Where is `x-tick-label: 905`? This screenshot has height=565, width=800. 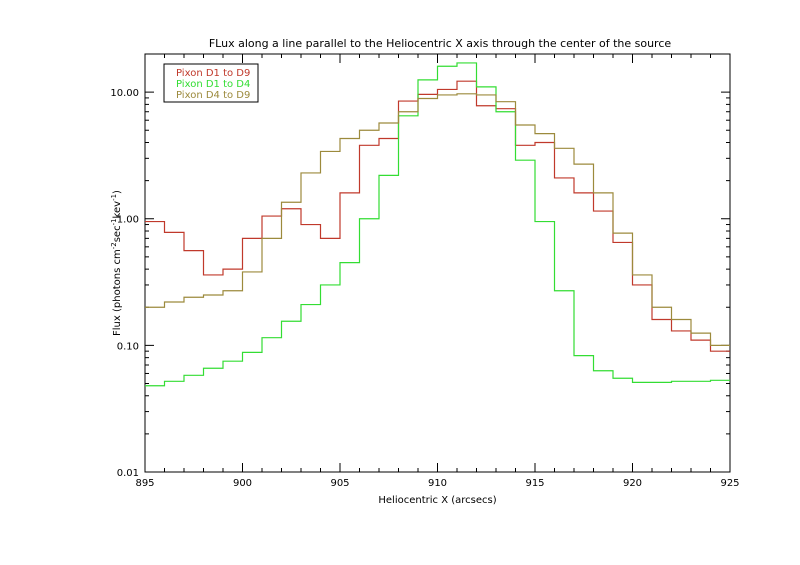 x-tick-label: 905 is located at coordinates (339, 483).